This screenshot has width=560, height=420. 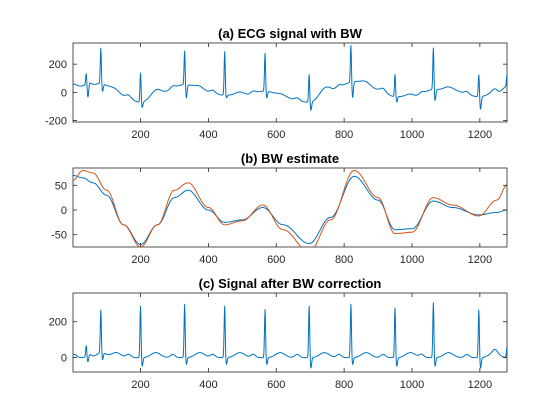 I want to click on panel-b-ytick-label: -50, so click(x=59, y=236).